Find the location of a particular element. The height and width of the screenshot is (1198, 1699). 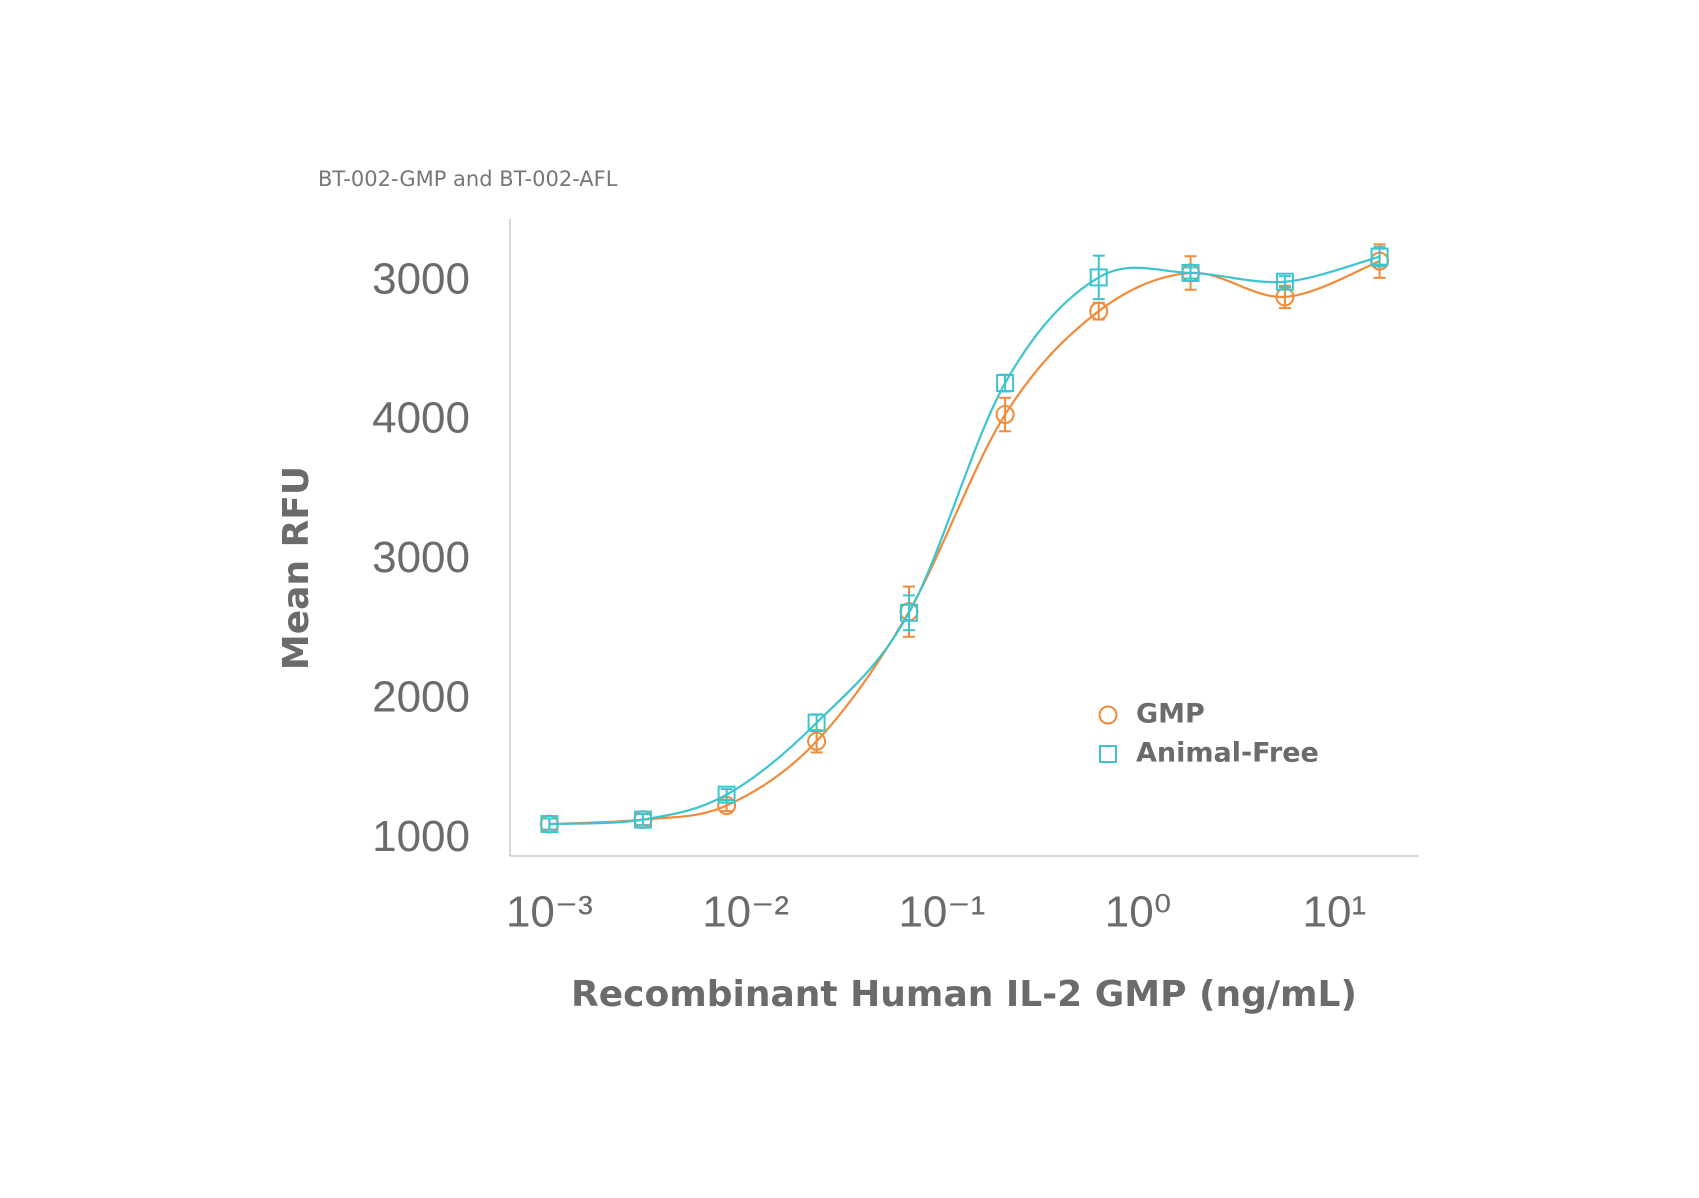

y-axis-title: Mean RFU is located at coordinates (296, 568).